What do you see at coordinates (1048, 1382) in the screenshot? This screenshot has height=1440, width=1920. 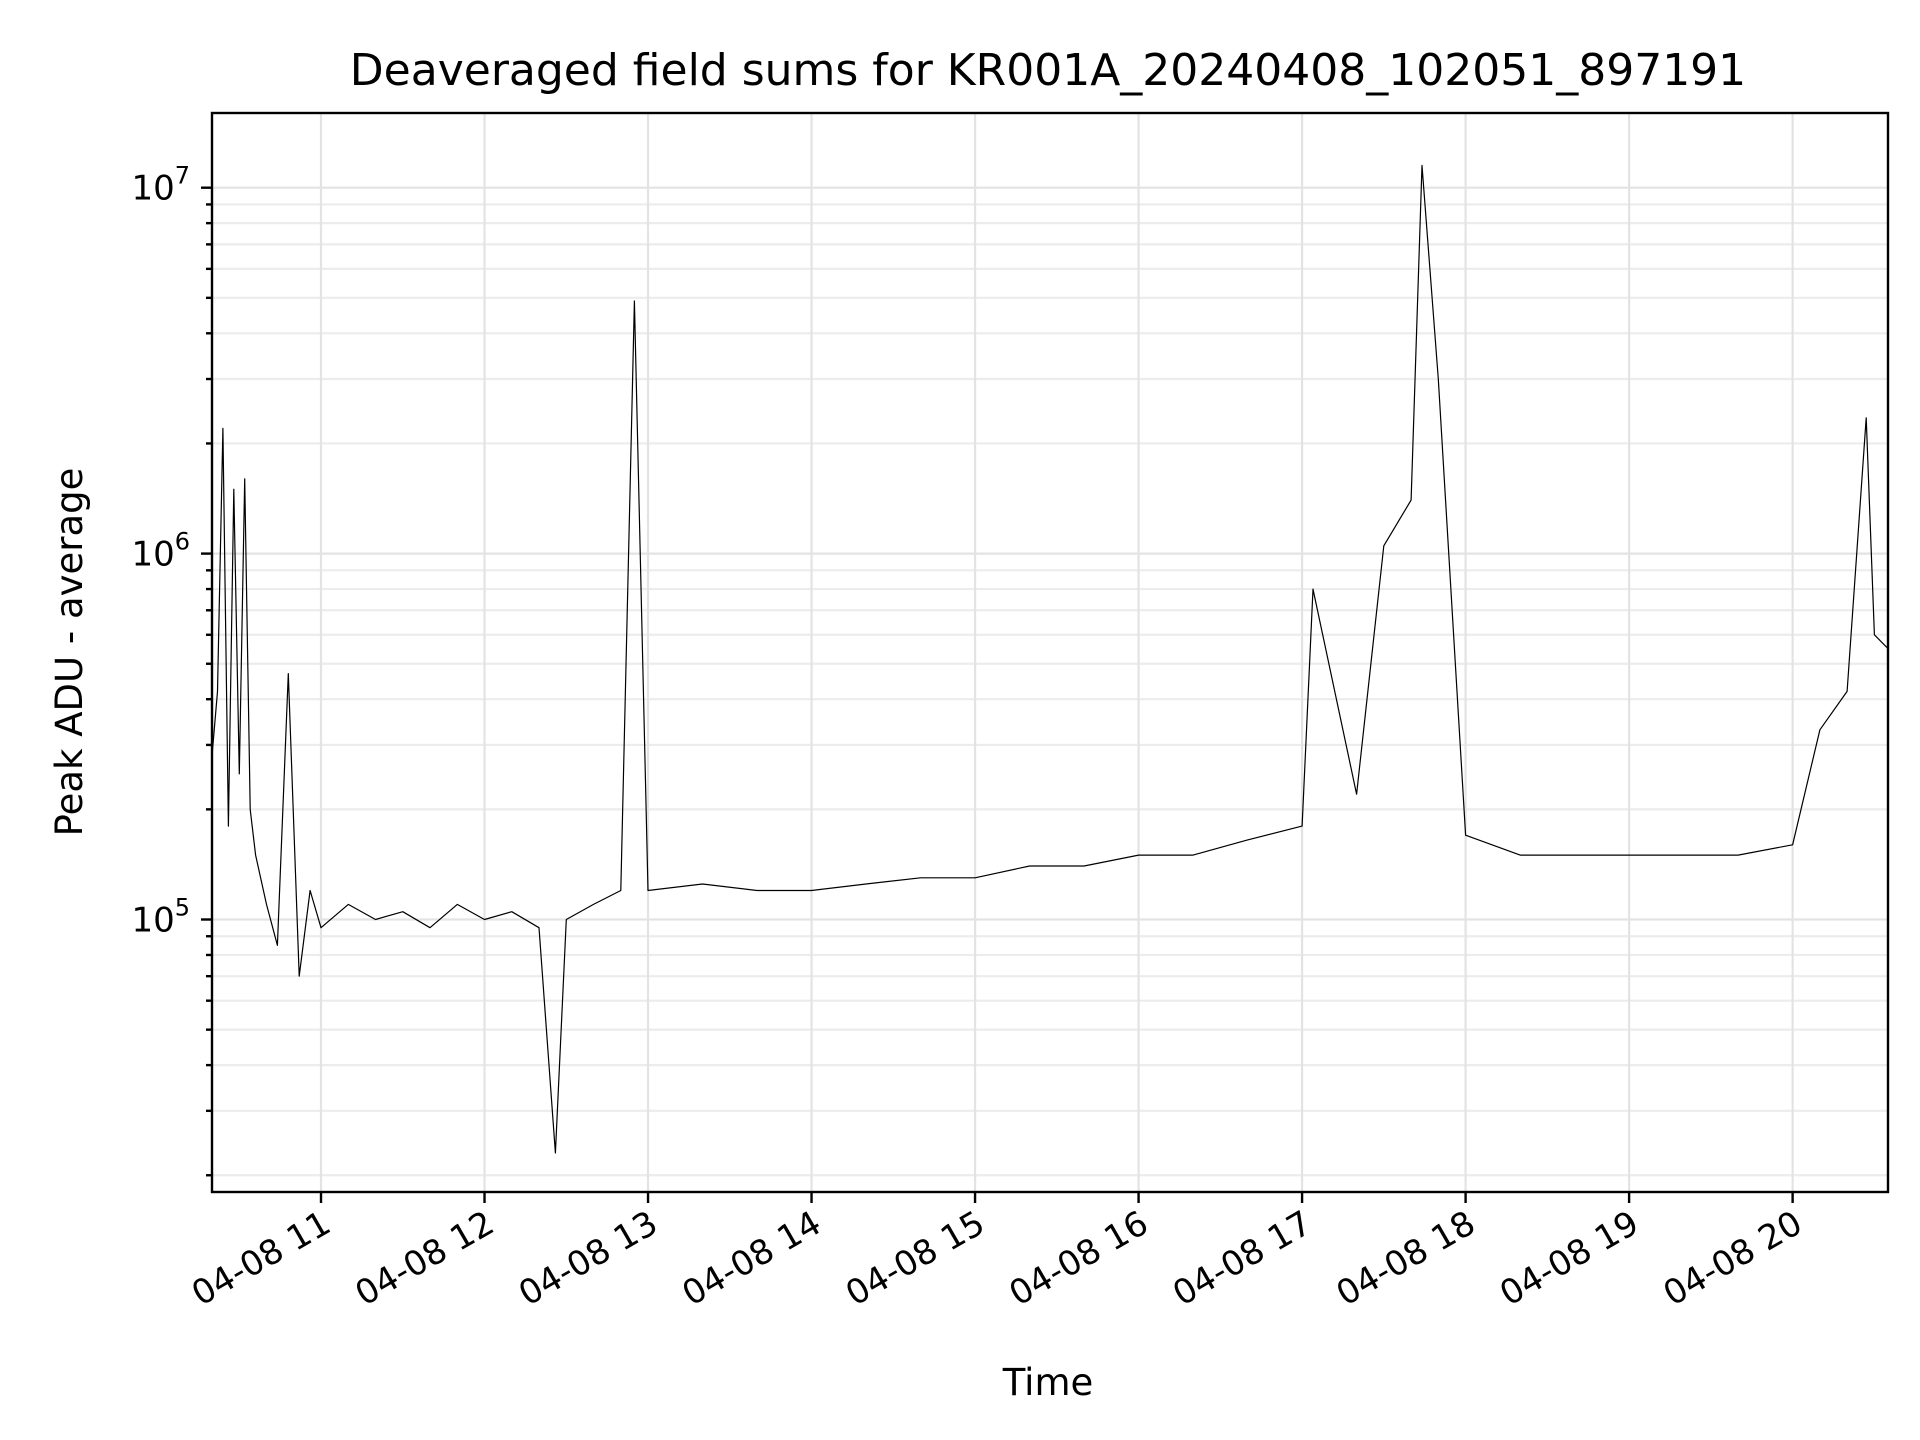 I see `x-axis-label: Time` at bounding box center [1048, 1382].